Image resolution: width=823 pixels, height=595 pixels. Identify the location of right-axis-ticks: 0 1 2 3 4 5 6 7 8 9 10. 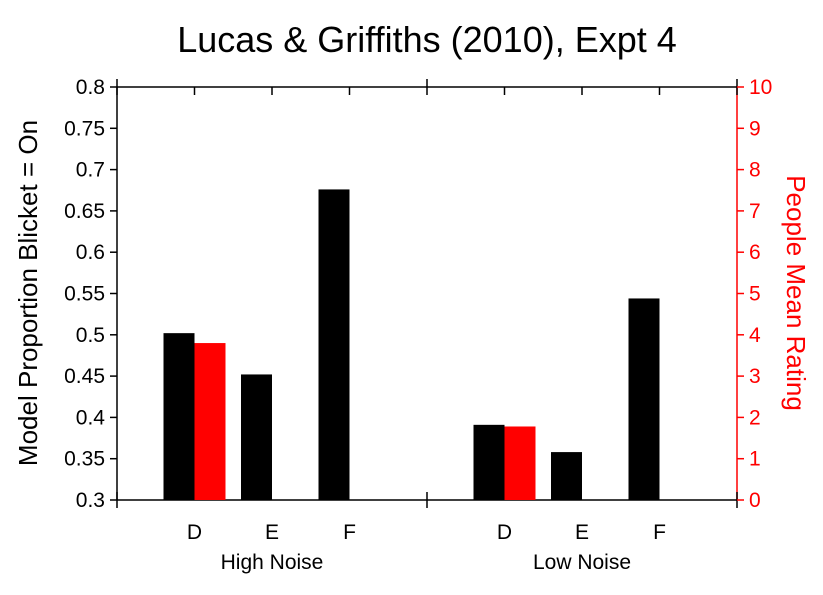
(754, 294).